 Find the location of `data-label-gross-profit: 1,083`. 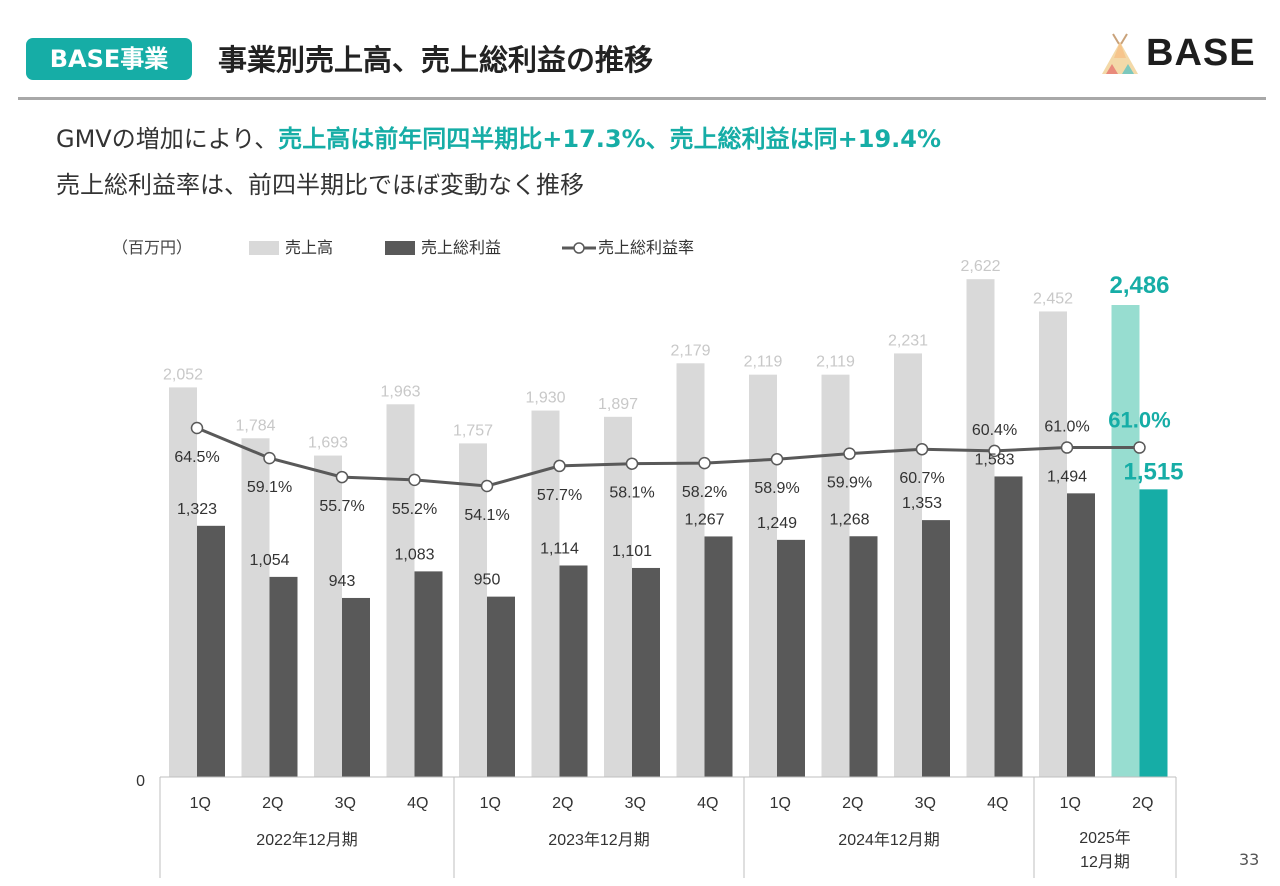

data-label-gross-profit: 1,083 is located at coordinates (414, 554).